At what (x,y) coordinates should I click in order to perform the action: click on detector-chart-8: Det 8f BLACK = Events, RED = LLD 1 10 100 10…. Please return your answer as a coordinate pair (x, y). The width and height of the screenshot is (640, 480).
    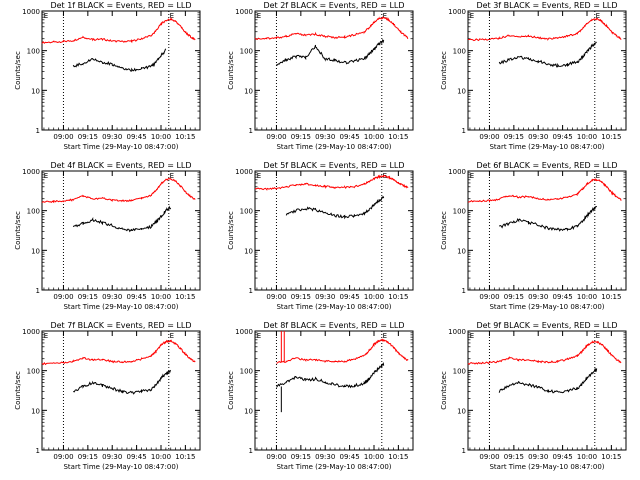
    Looking at the image, I should click on (320, 396).